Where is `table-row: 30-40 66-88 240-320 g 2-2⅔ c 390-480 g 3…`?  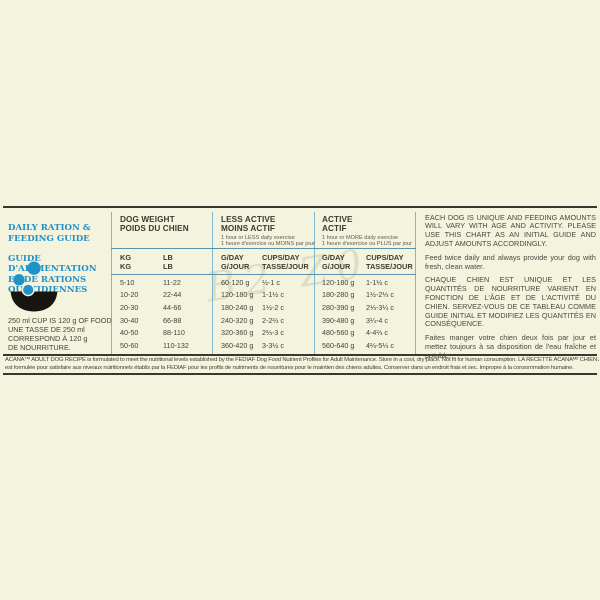
table-row: 30-40 66-88 240-320 g 2-2⅔ c 390-480 g 3… is located at coordinates (263, 321).